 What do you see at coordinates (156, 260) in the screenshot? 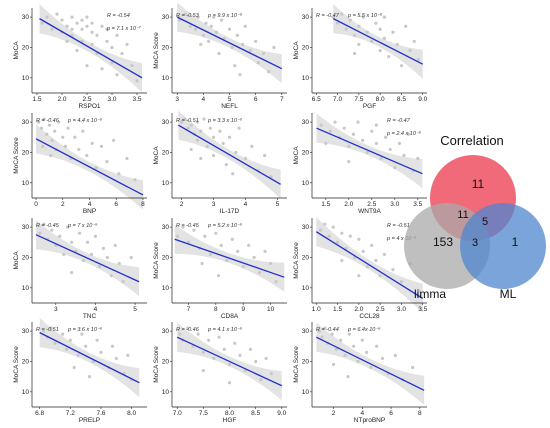
I see `y-axis-label: MoCA Score` at bounding box center [156, 260].